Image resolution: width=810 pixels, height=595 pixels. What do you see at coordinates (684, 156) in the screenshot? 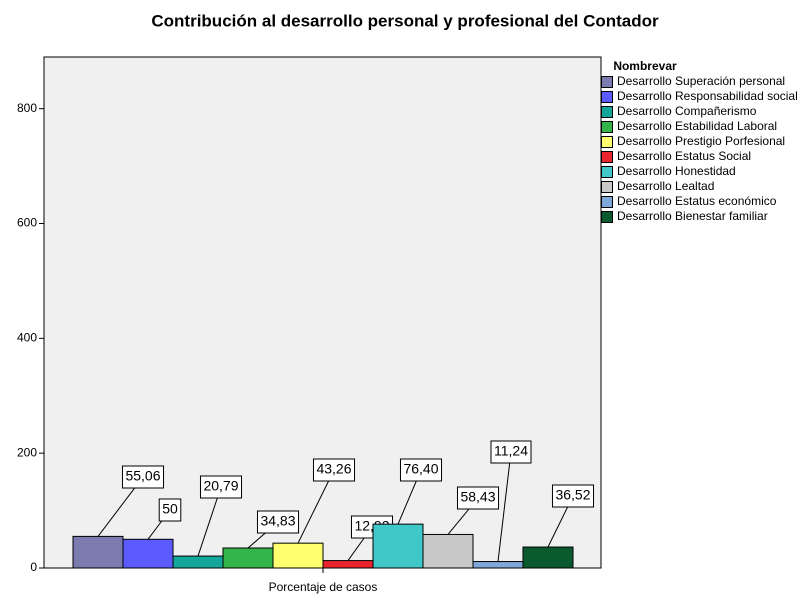
I see `legend-label: Desarrollo Estatus Social` at bounding box center [684, 156].